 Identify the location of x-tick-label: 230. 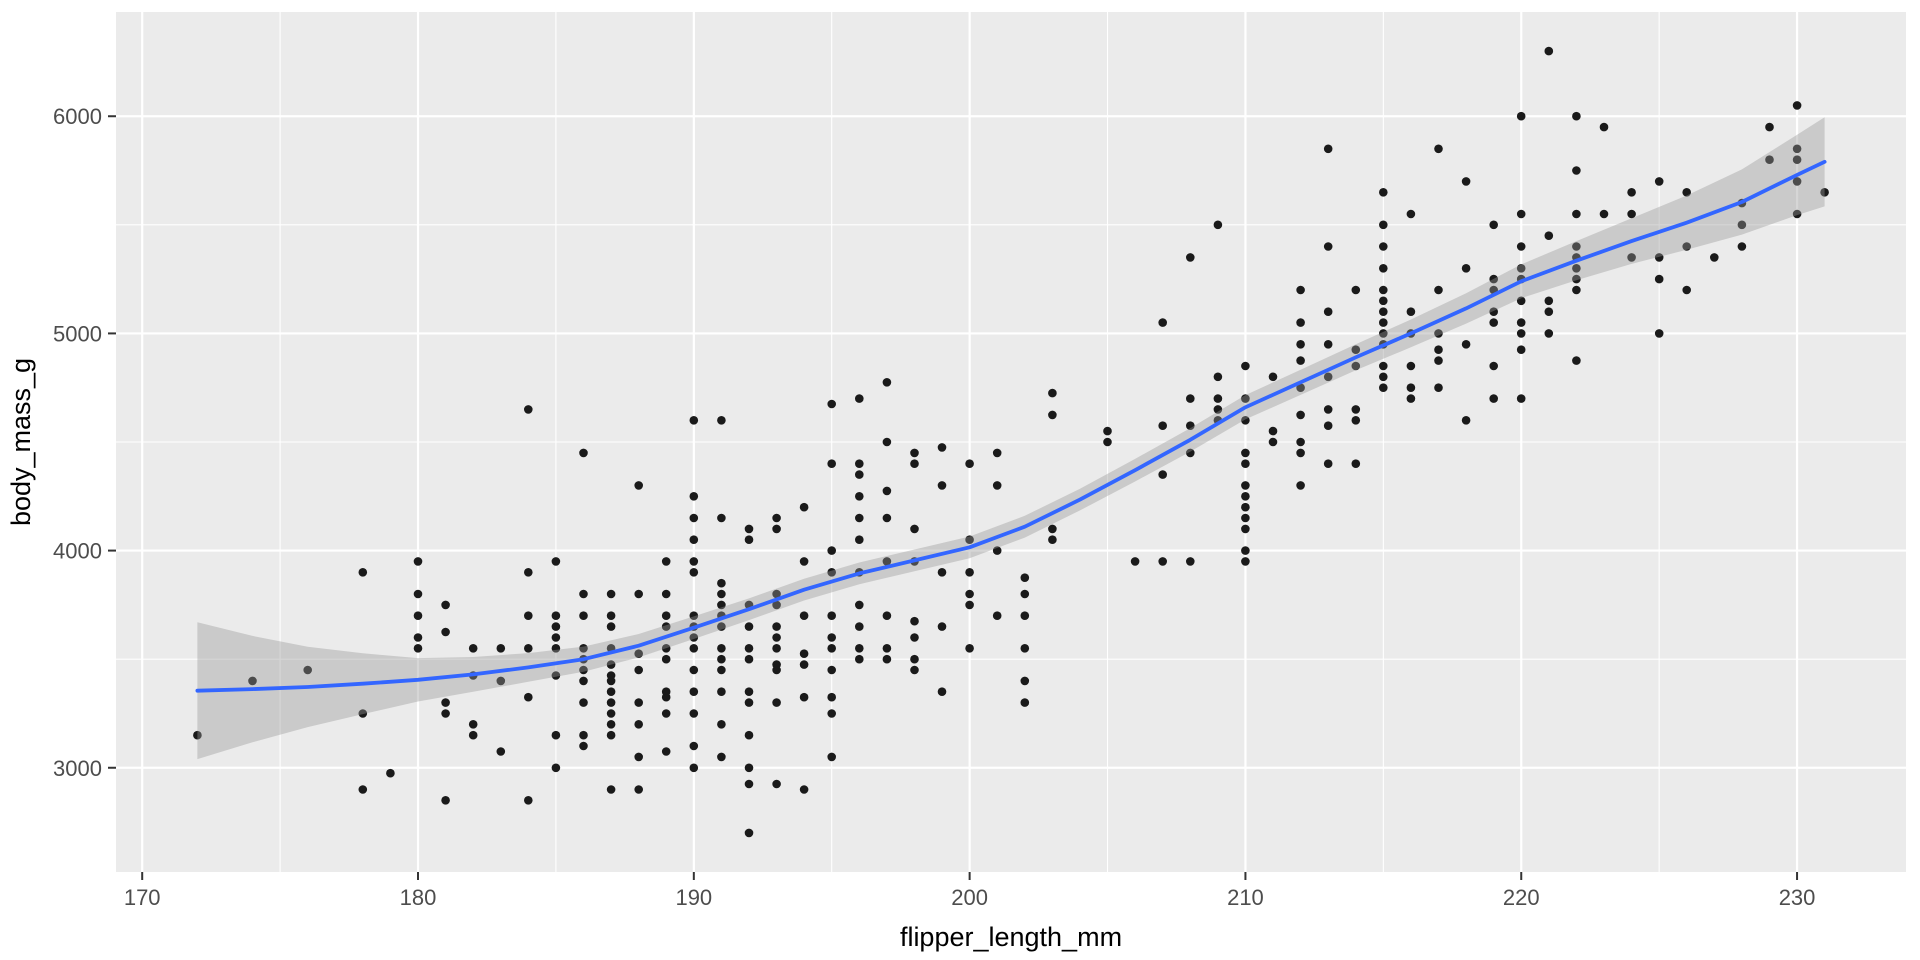
(1797, 897).